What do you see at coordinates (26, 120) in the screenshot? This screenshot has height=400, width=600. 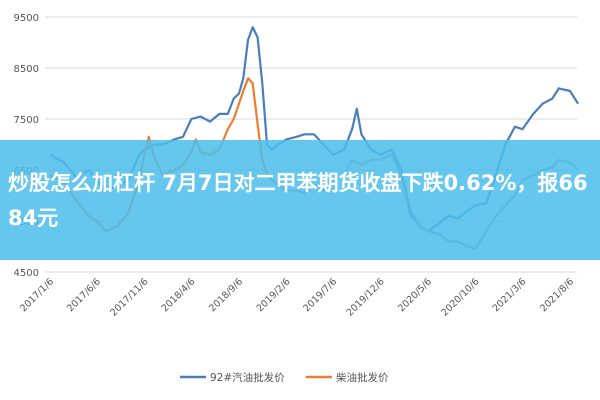 I see `y-tick-label: 7500` at bounding box center [26, 120].